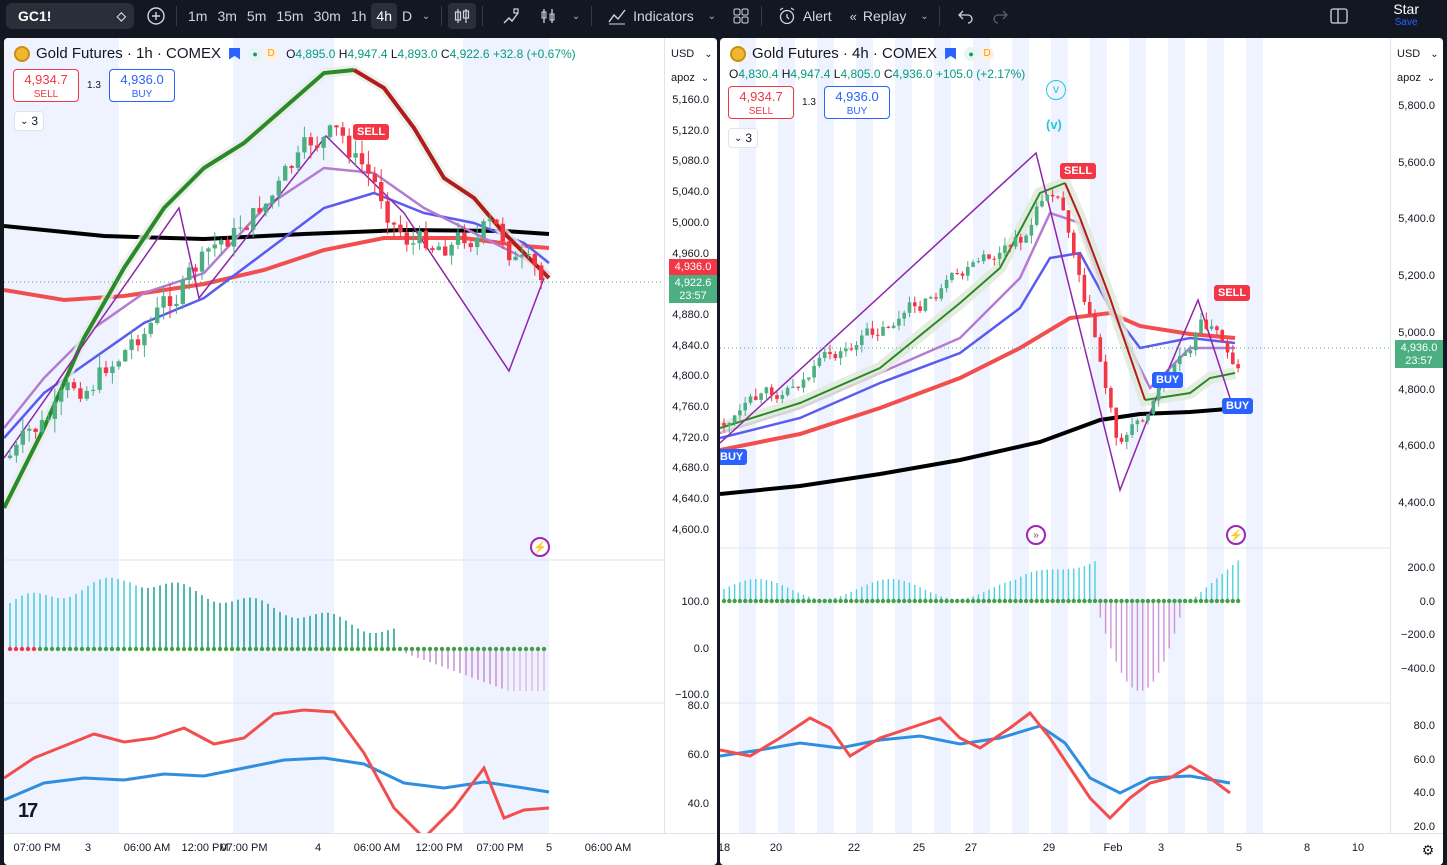  I want to click on tradingview-logo: 17, so click(28, 811).